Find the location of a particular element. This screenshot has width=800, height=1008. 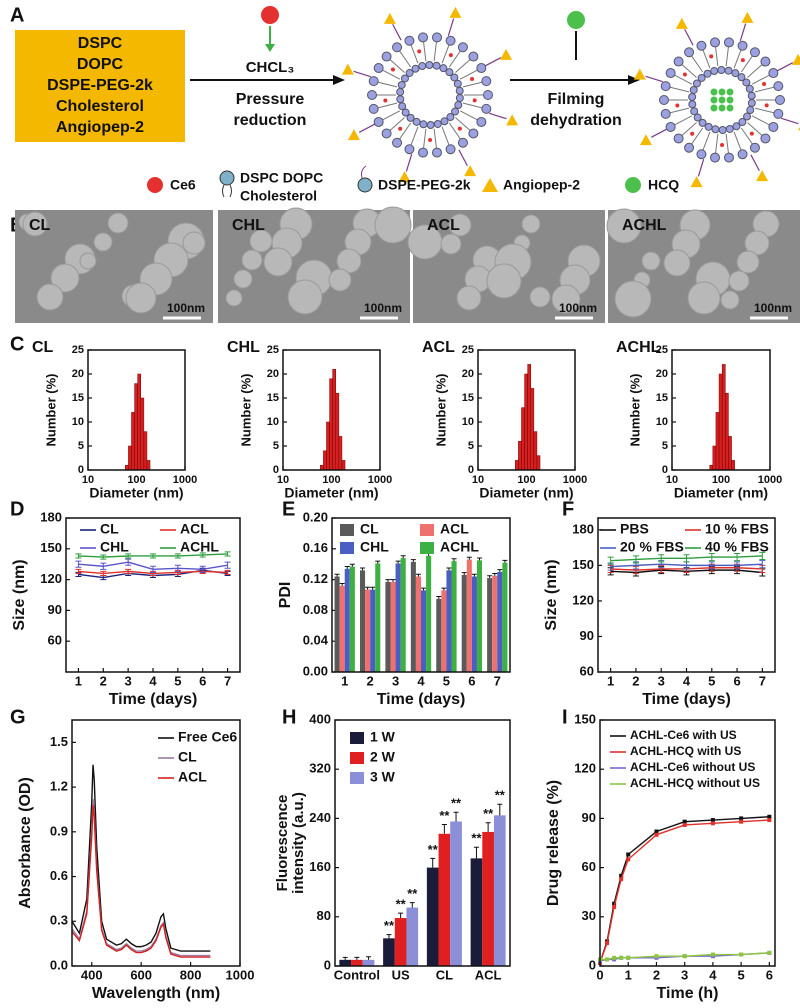

x-tick-label: 2 is located at coordinates (370, 680).